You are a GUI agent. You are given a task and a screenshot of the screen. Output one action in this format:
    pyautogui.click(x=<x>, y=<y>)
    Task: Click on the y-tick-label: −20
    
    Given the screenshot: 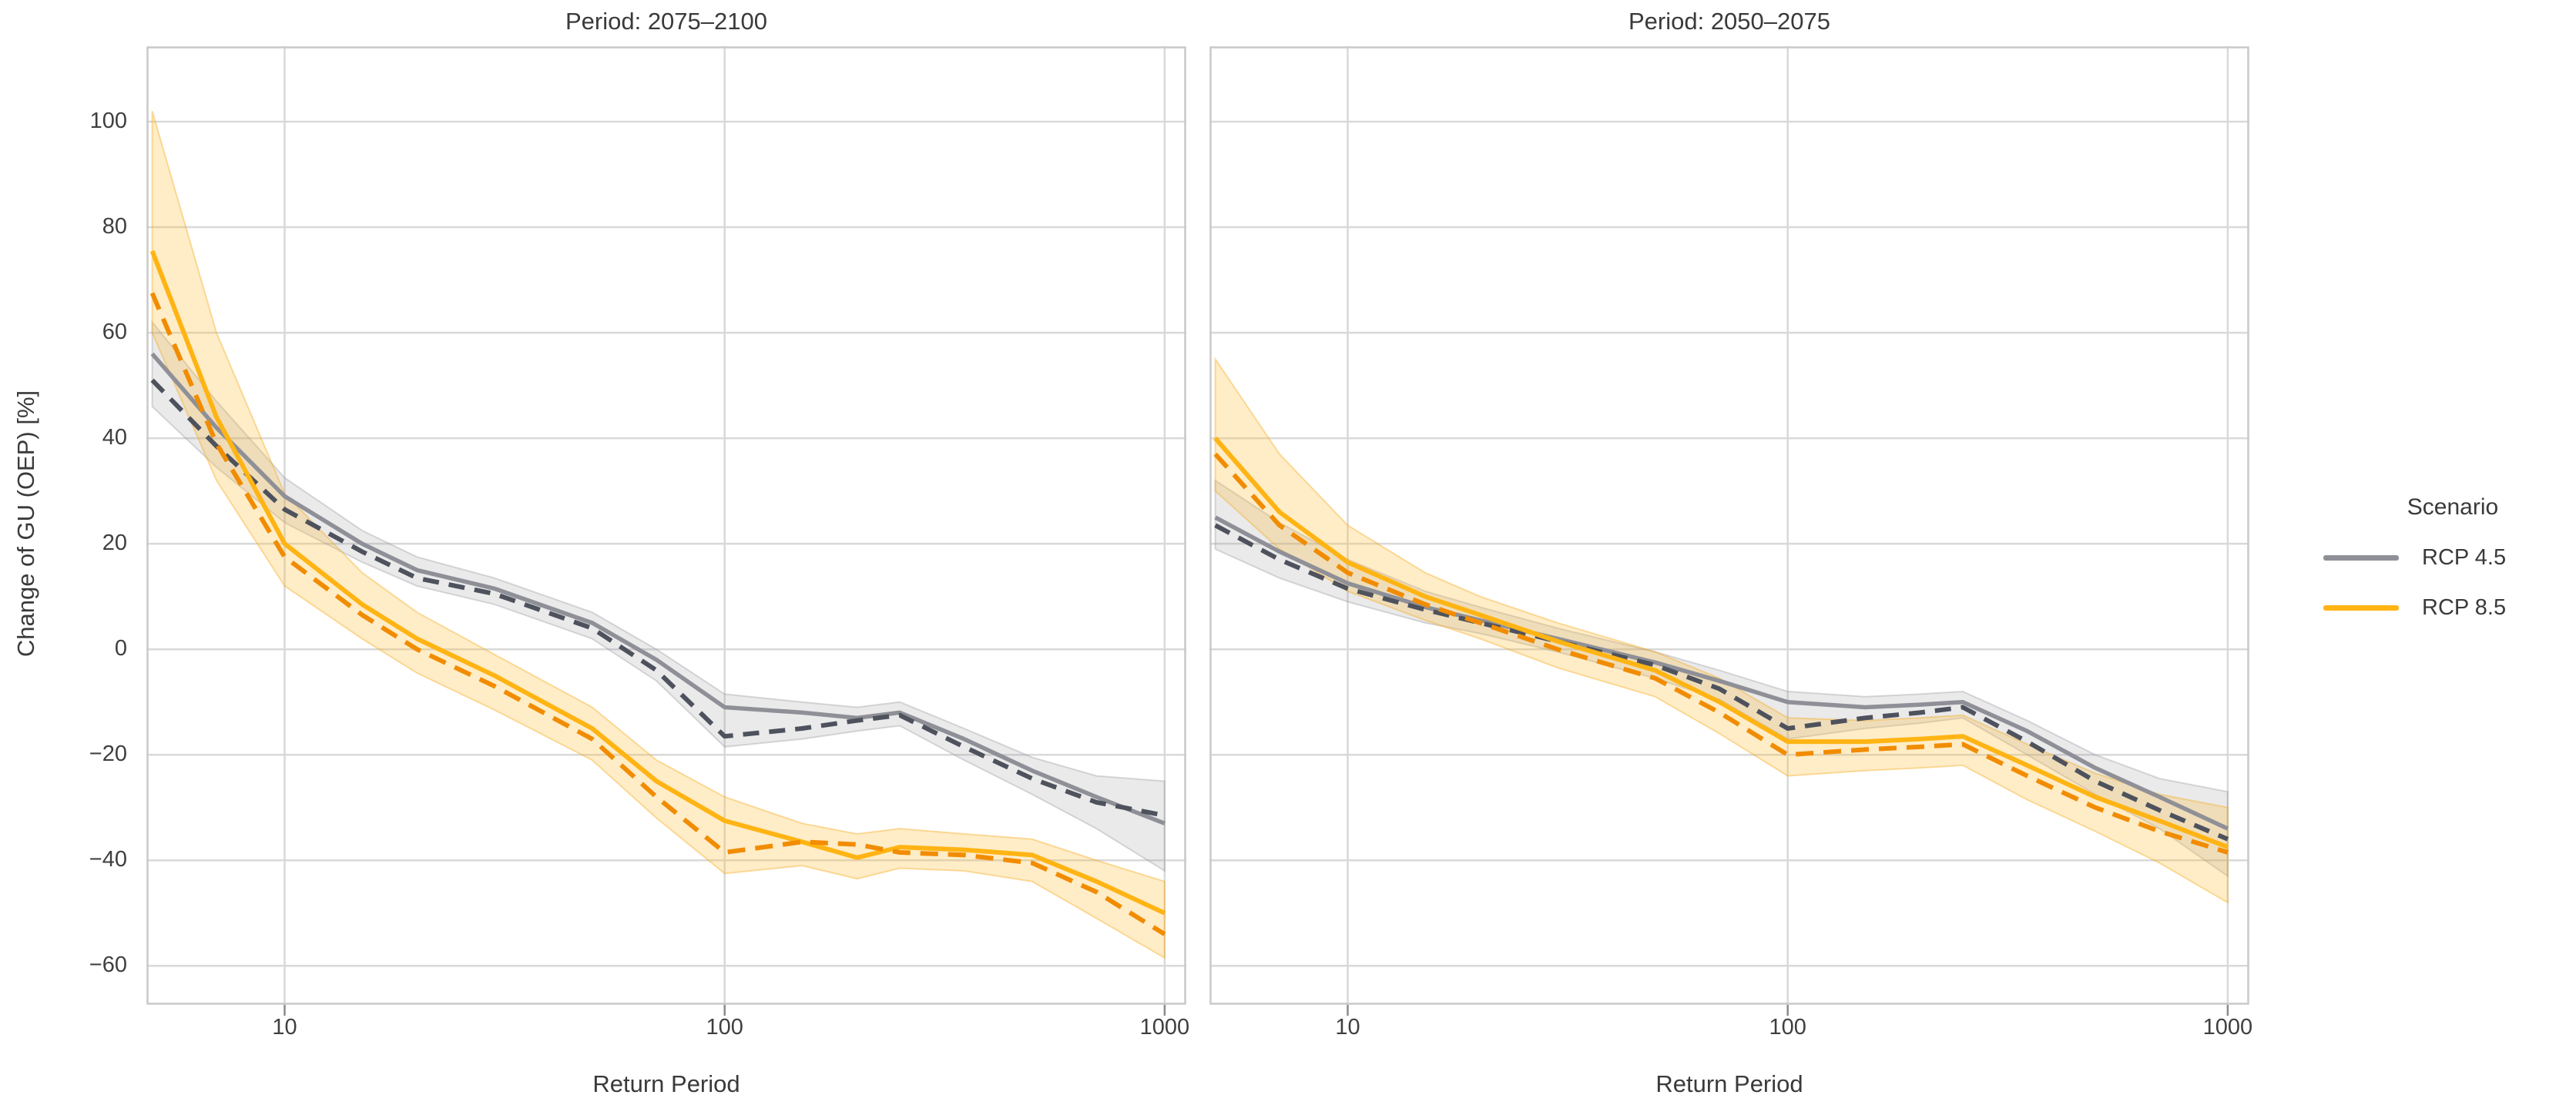 What is the action you would take?
    pyautogui.click(x=108, y=754)
    